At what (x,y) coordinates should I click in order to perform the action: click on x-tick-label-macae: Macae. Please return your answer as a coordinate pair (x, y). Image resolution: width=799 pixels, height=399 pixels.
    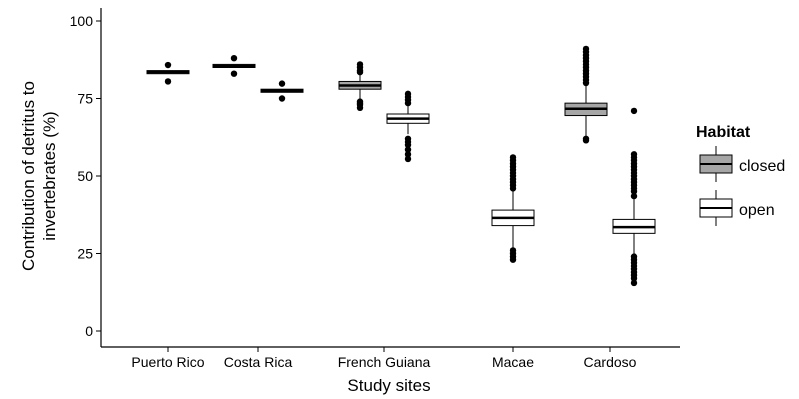
    Looking at the image, I should click on (513, 362).